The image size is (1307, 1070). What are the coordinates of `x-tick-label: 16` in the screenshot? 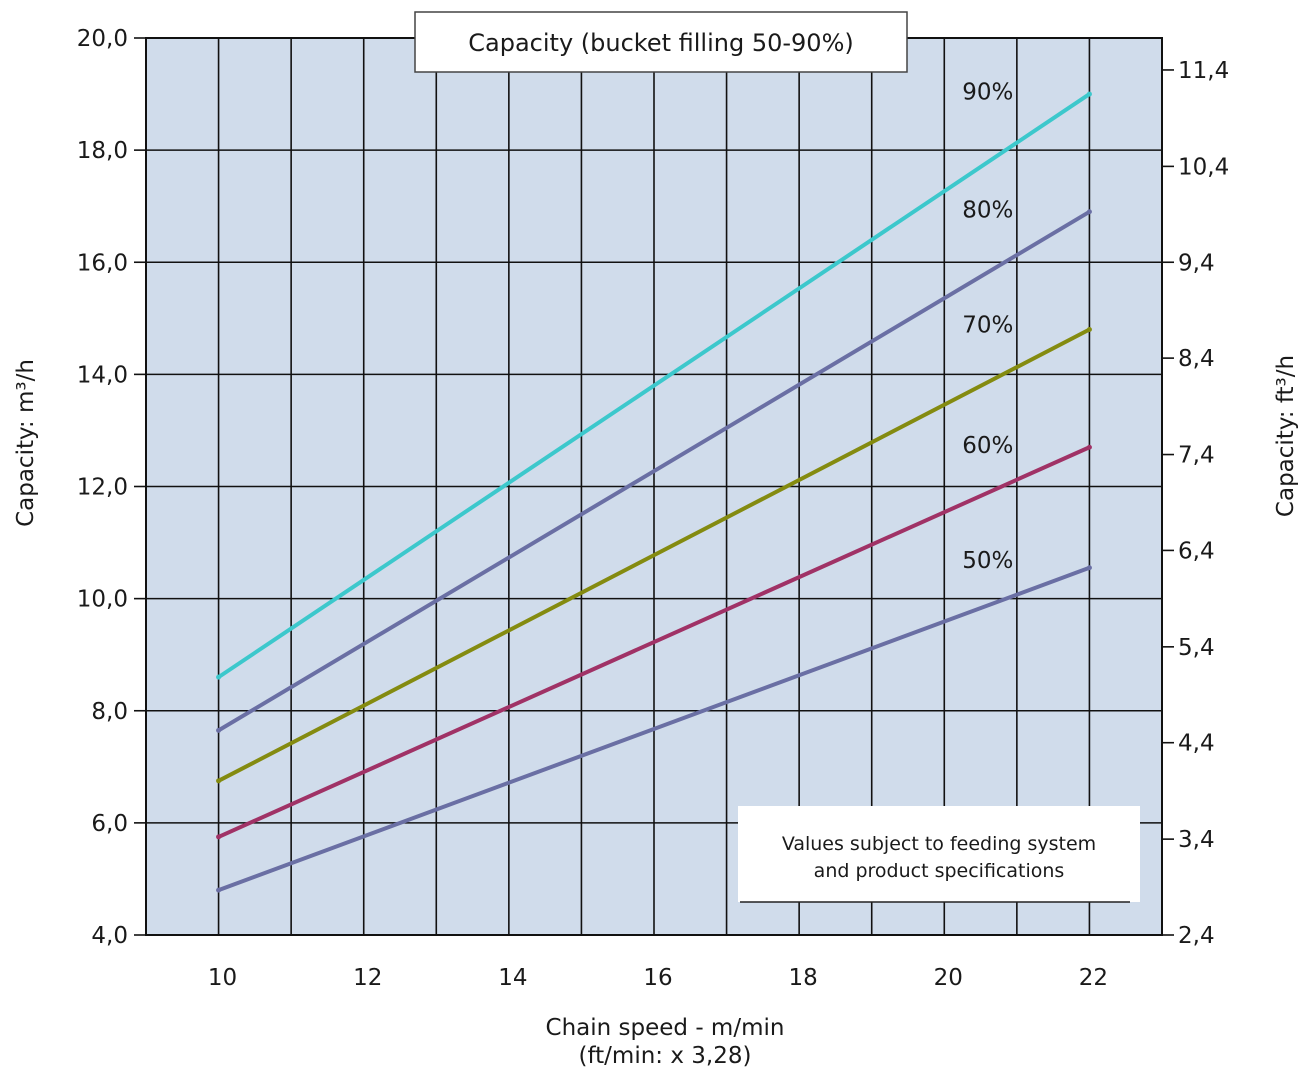 It's located at (657, 978).